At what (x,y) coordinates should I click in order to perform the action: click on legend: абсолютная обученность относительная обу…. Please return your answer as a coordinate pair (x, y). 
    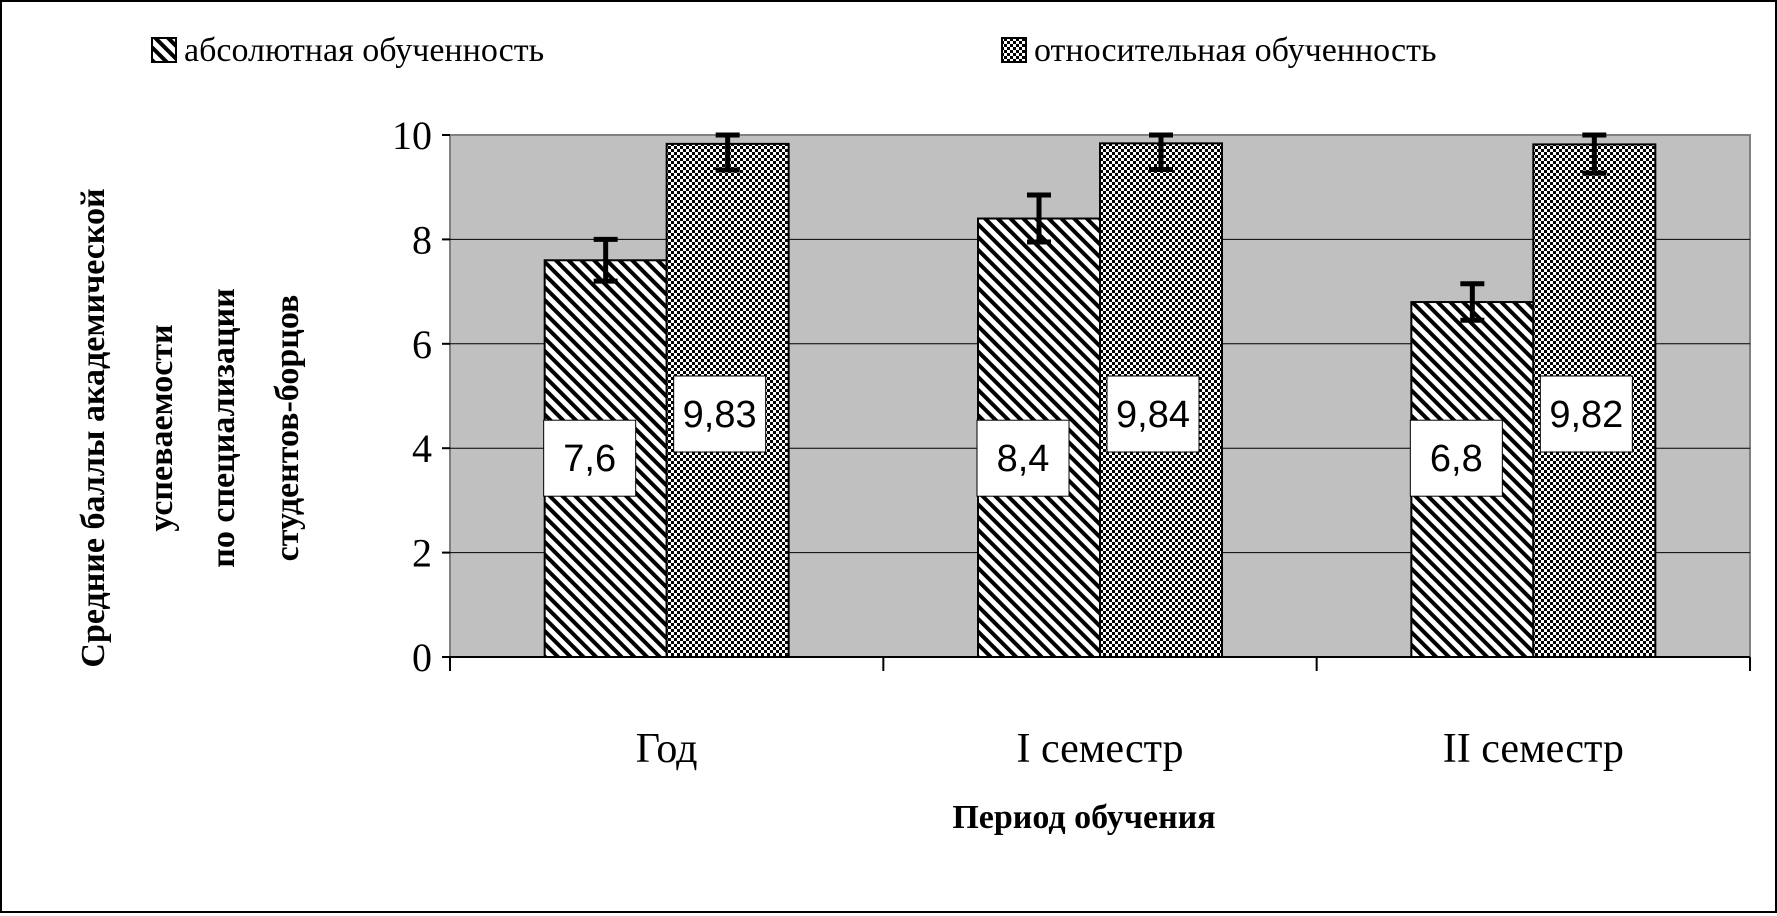
    Looking at the image, I should click on (793, 50).